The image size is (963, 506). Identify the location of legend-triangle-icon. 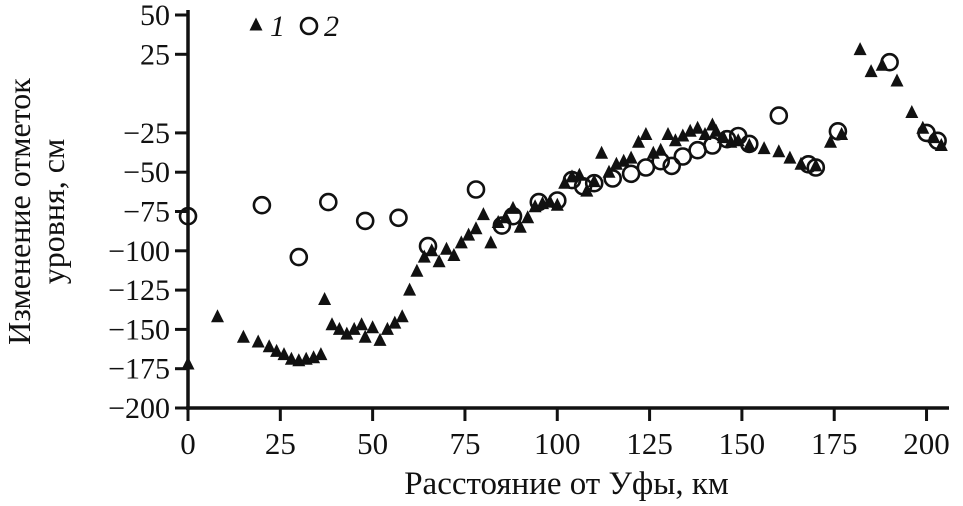
(256, 24).